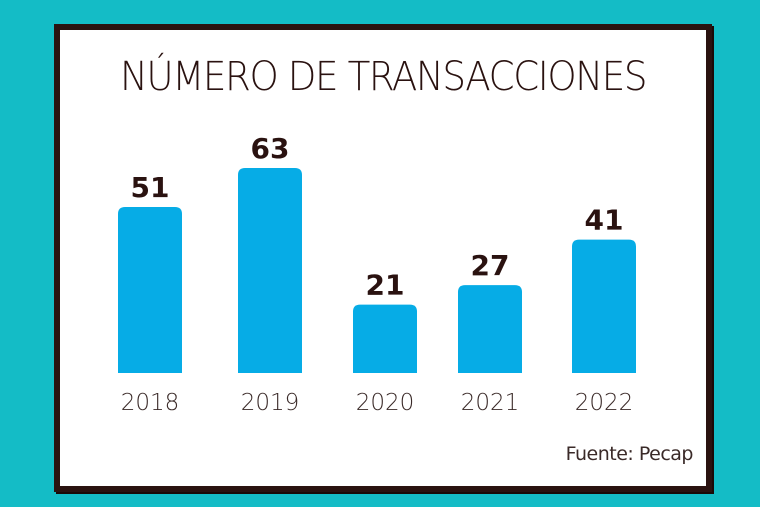  I want to click on value-label-2022: 41, so click(604, 220).